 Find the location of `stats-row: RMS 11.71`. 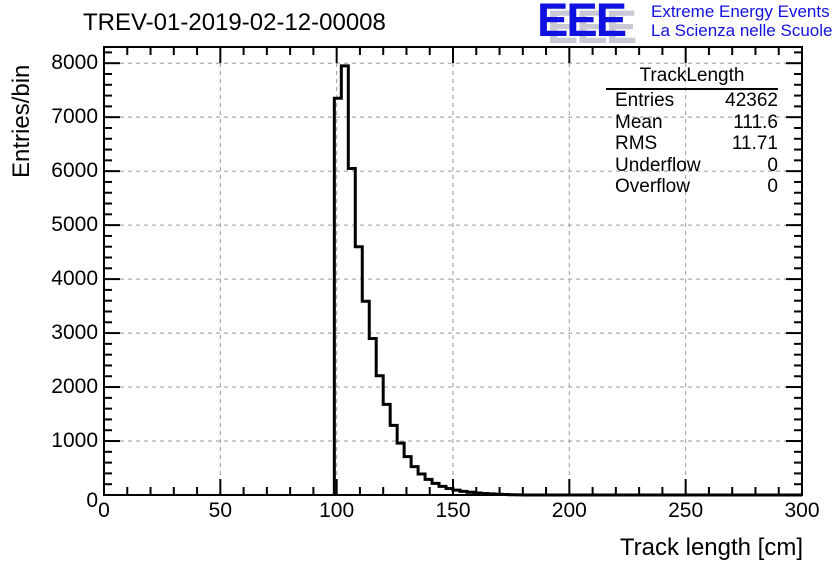

stats-row: RMS 11.71 is located at coordinates (692, 144).